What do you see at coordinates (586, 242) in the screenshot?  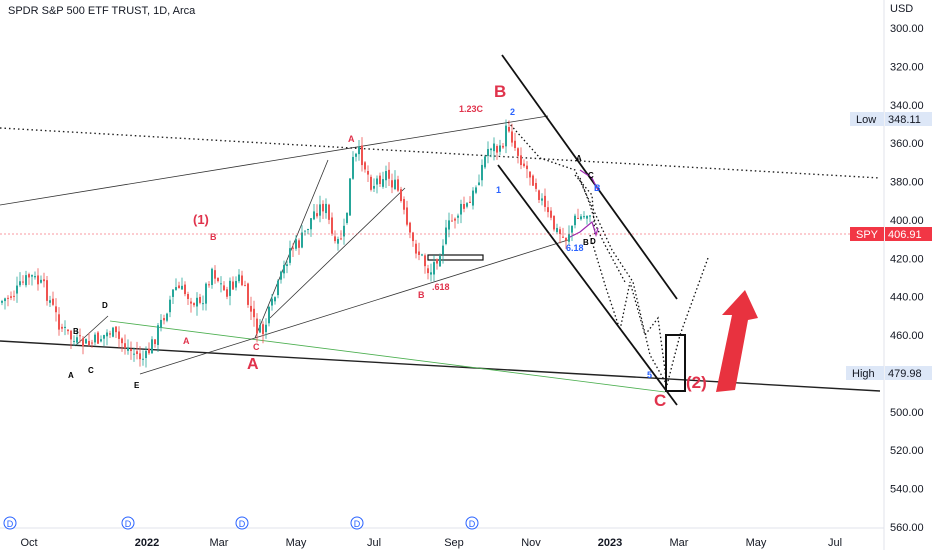 I see `wave-label-blk-b2: B` at bounding box center [586, 242].